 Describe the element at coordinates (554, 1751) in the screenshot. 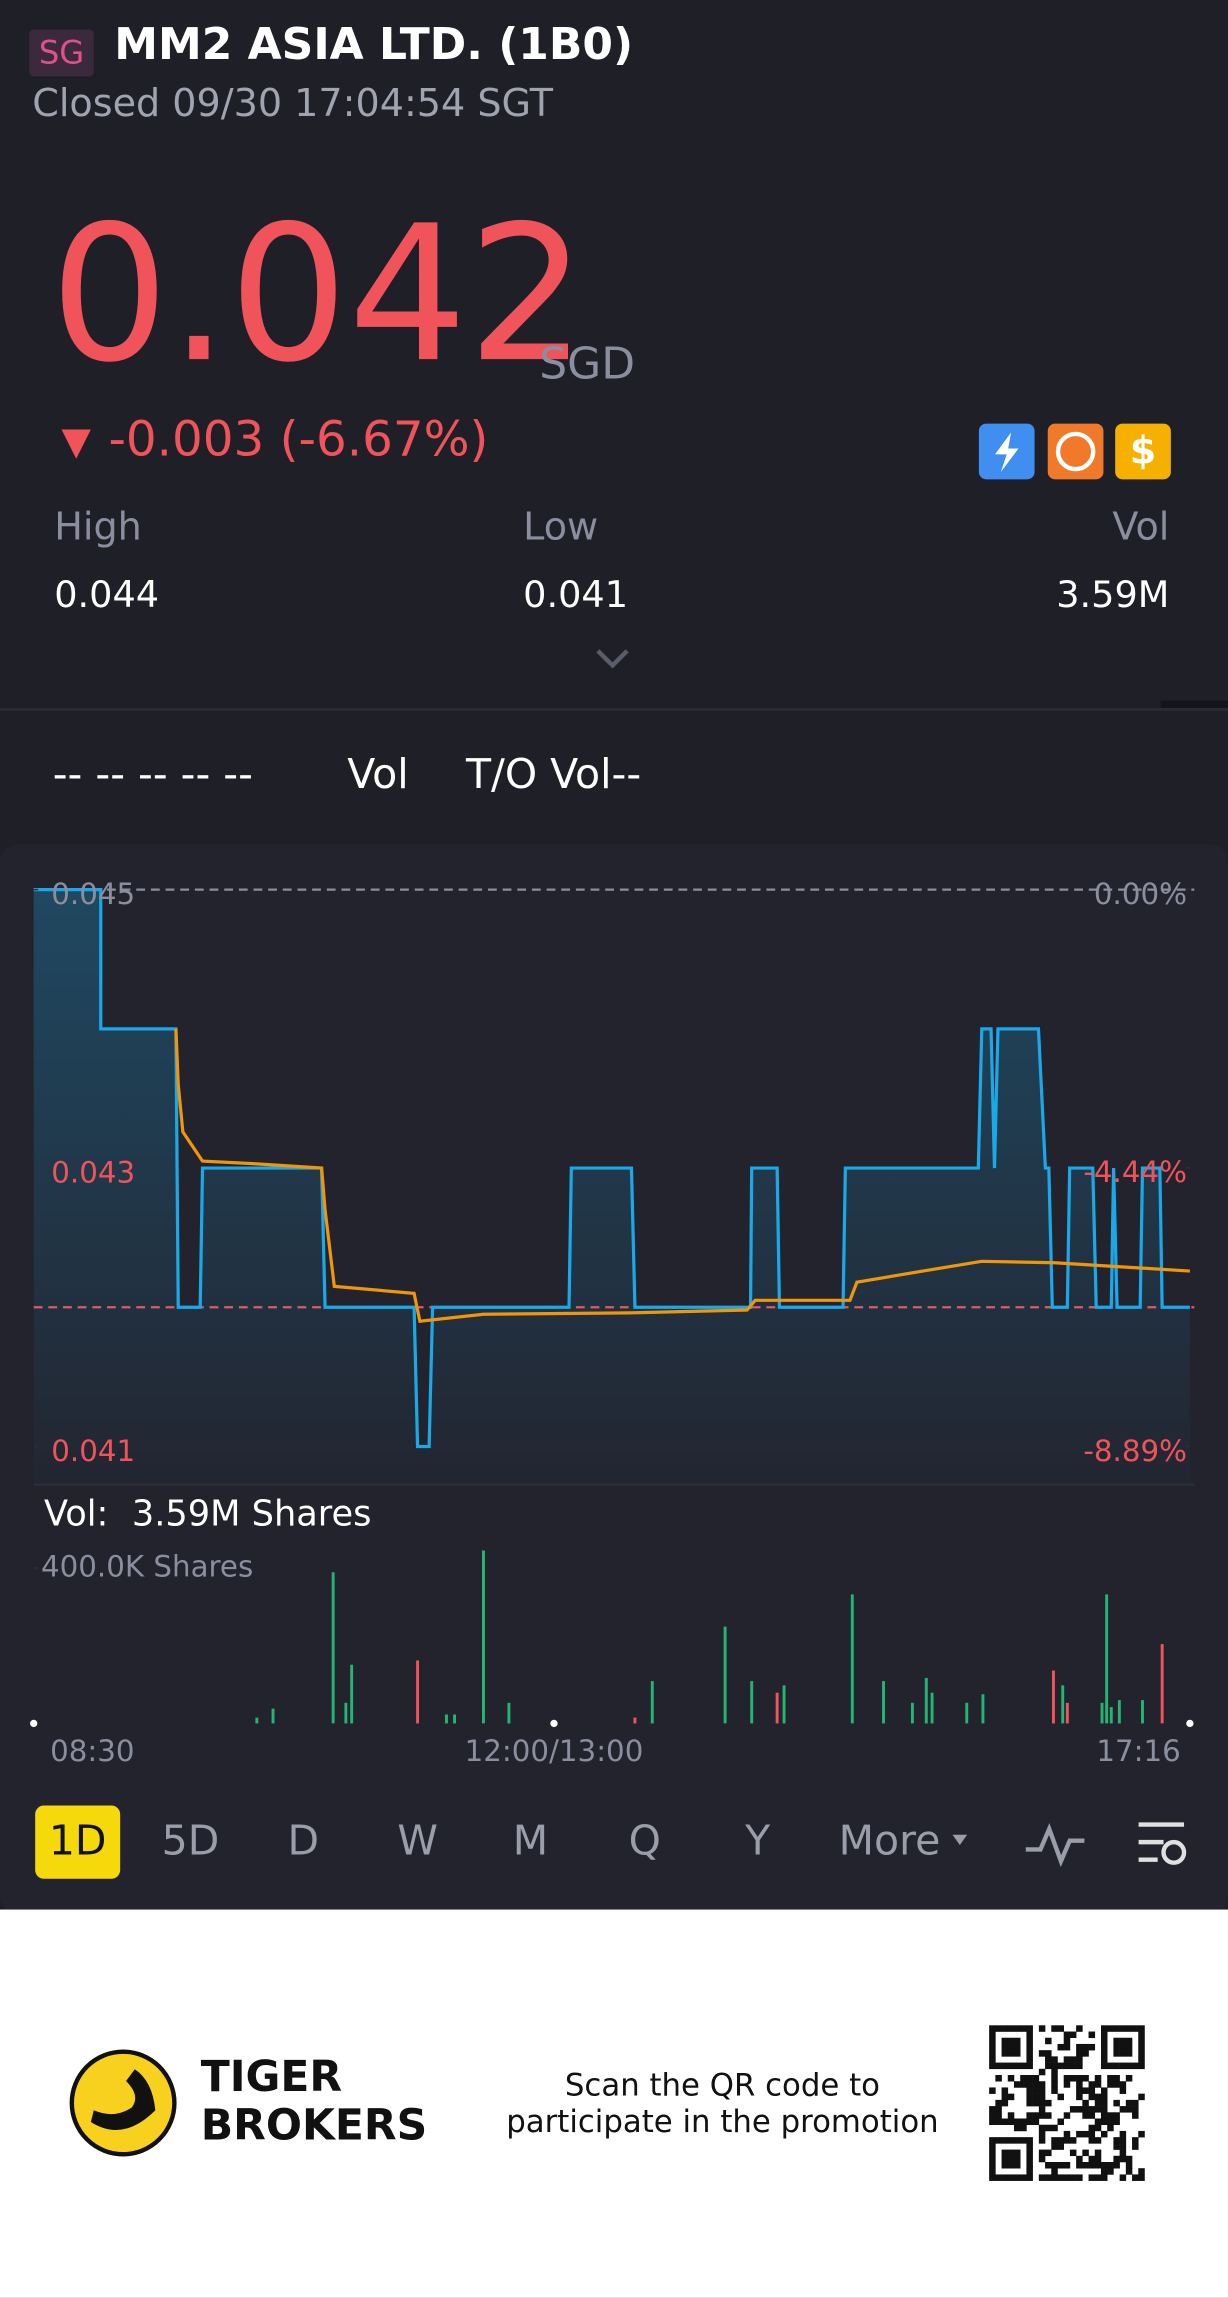

I see `x-tick-label: 12:00/13:00` at that location.